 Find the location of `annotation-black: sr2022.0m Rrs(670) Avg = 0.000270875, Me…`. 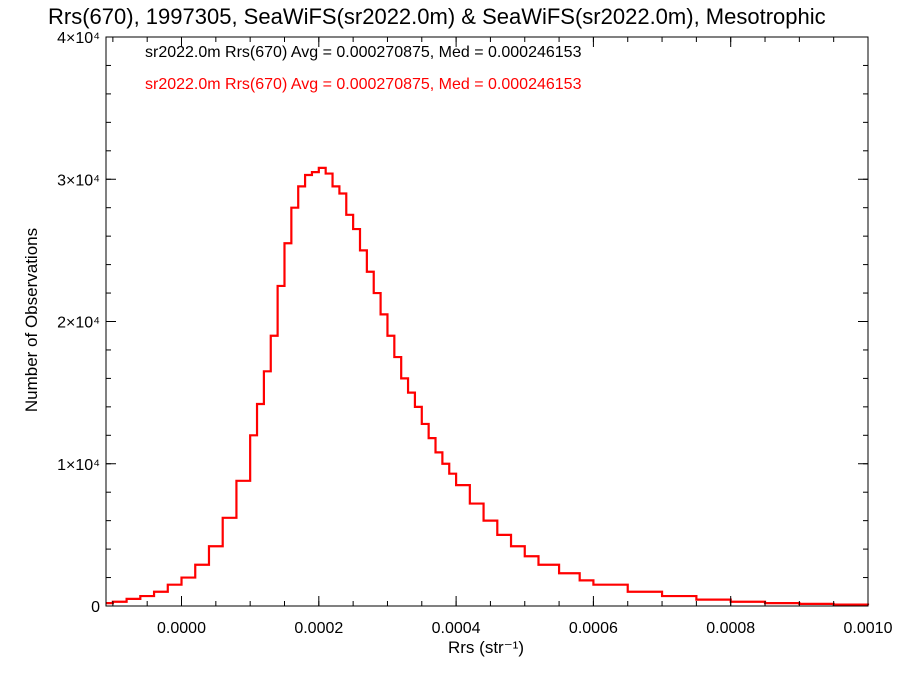

annotation-black: sr2022.0m Rrs(670) Avg = 0.000270875, Me… is located at coordinates (363, 52).